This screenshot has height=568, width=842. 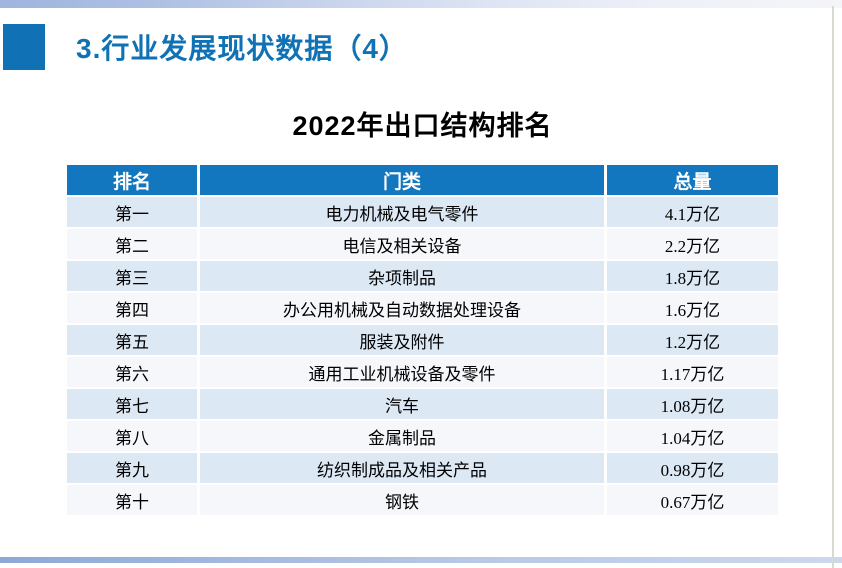 I want to click on table-row: 第五 服装及附件 1.2万亿, so click(x=422, y=341).